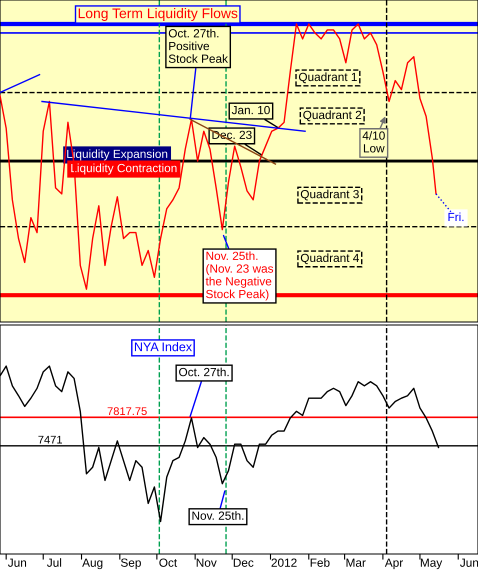  What do you see at coordinates (127, 411) in the screenshot?
I see `ref-line-label: 7817.75` at bounding box center [127, 411].